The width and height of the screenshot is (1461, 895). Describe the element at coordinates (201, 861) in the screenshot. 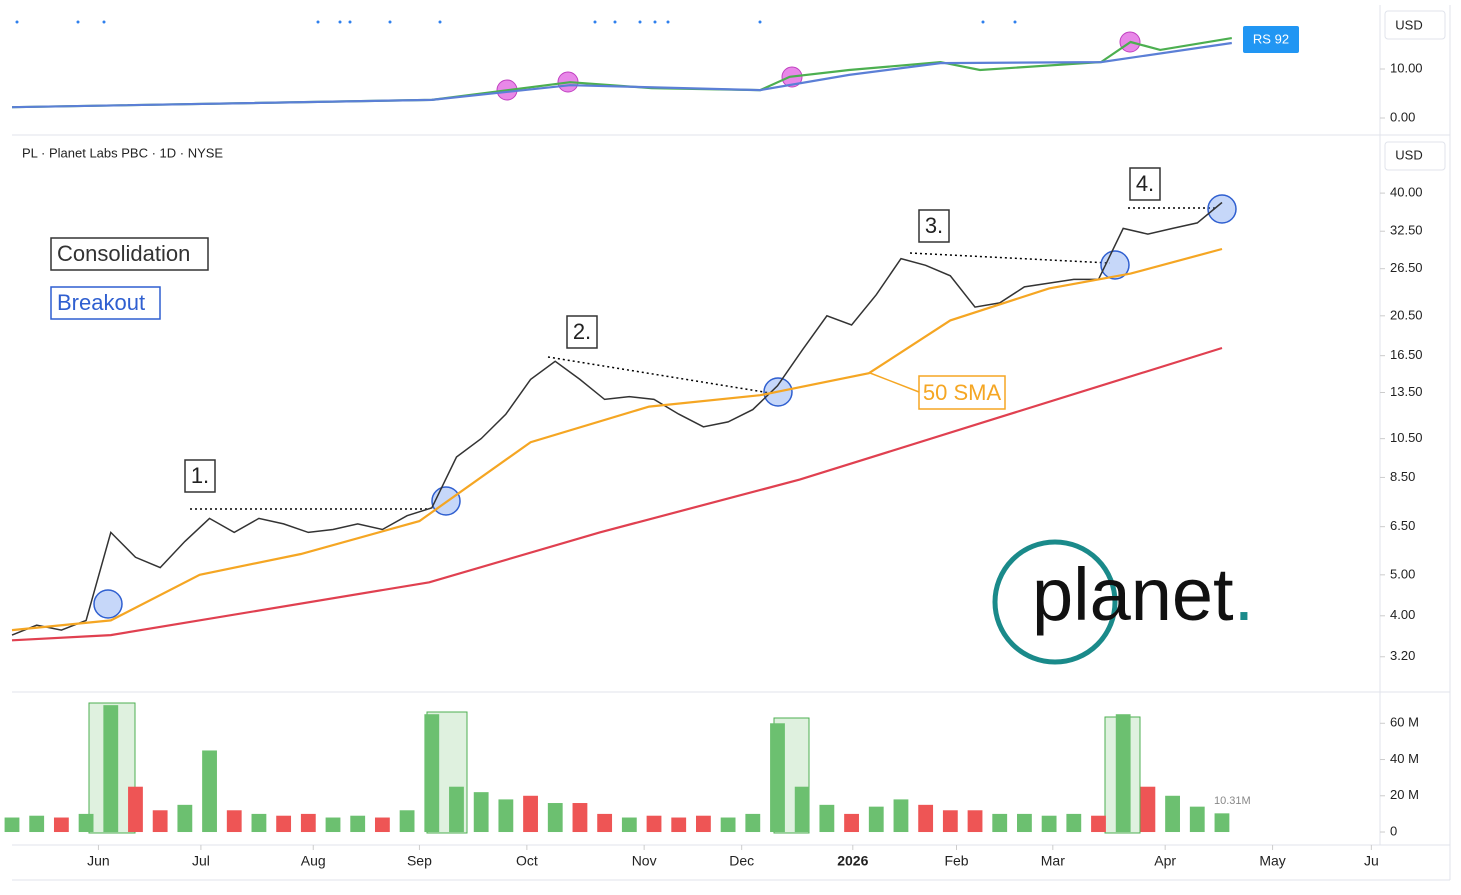

I see `x-tick-label: Jul` at that location.